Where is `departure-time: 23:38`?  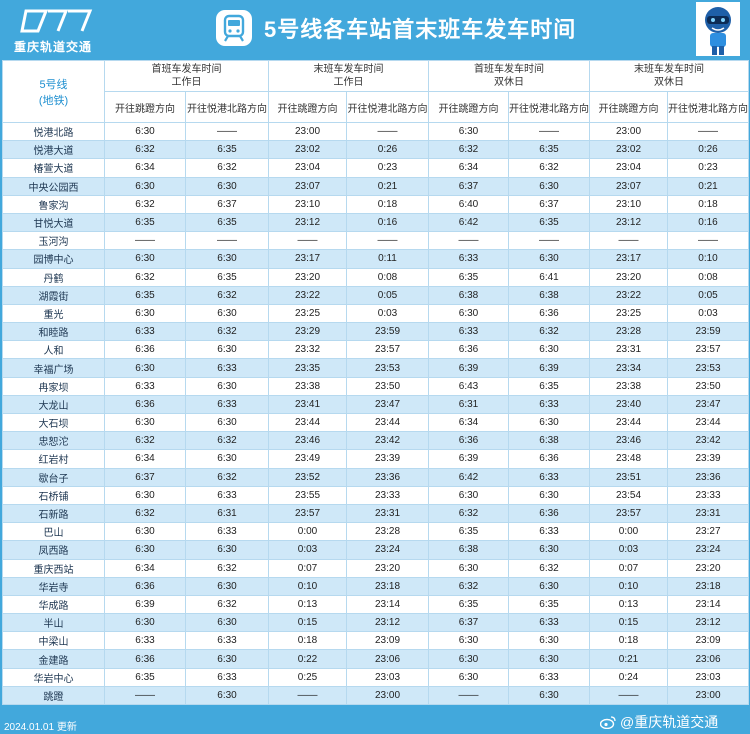 departure-time: 23:38 is located at coordinates (628, 386).